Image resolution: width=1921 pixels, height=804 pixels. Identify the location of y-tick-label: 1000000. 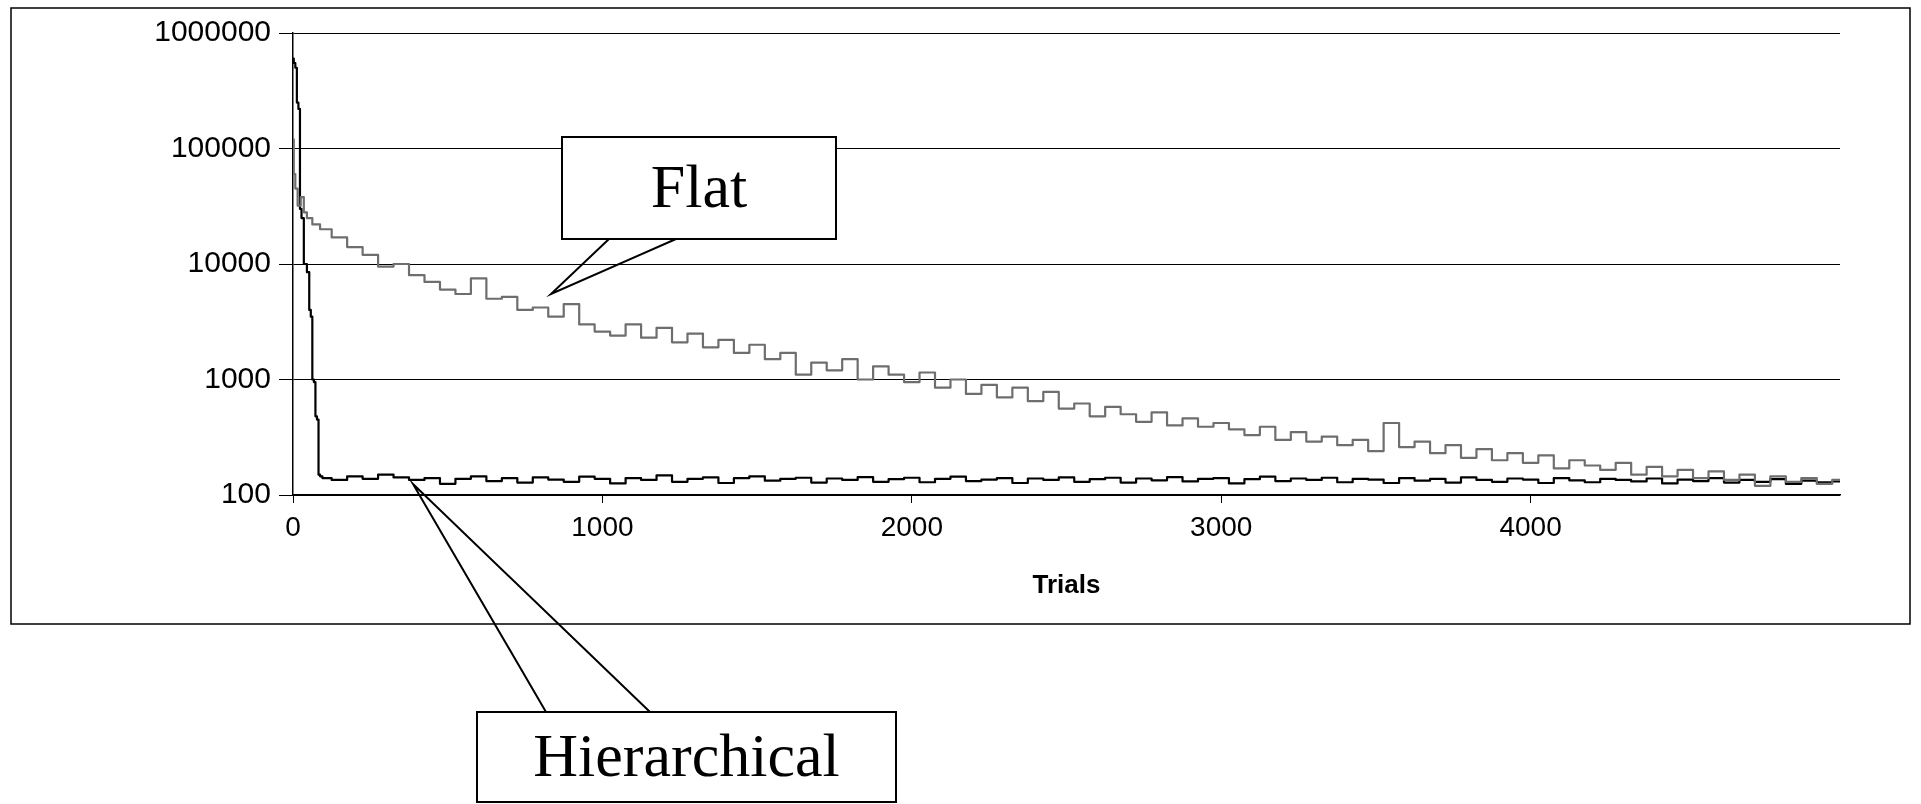
(212, 31).